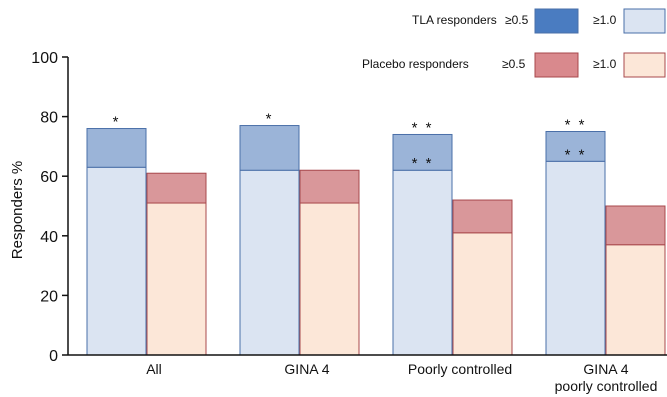 The width and height of the screenshot is (667, 397). I want to click on y-tick-label: 0, so click(53, 356).